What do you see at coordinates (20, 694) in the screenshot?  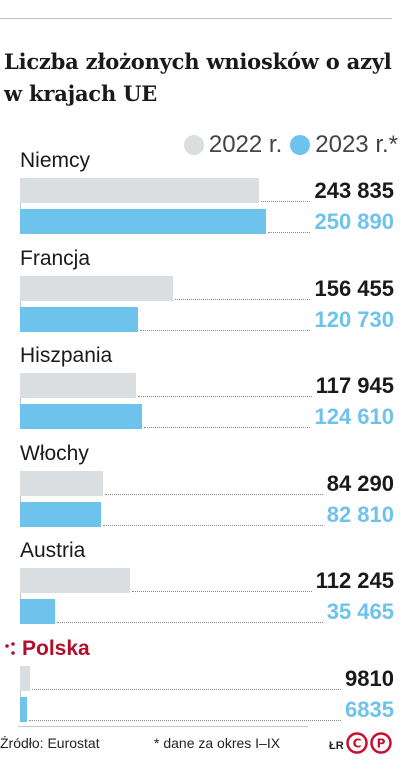 I see `axis-baseline-polska` at bounding box center [20, 694].